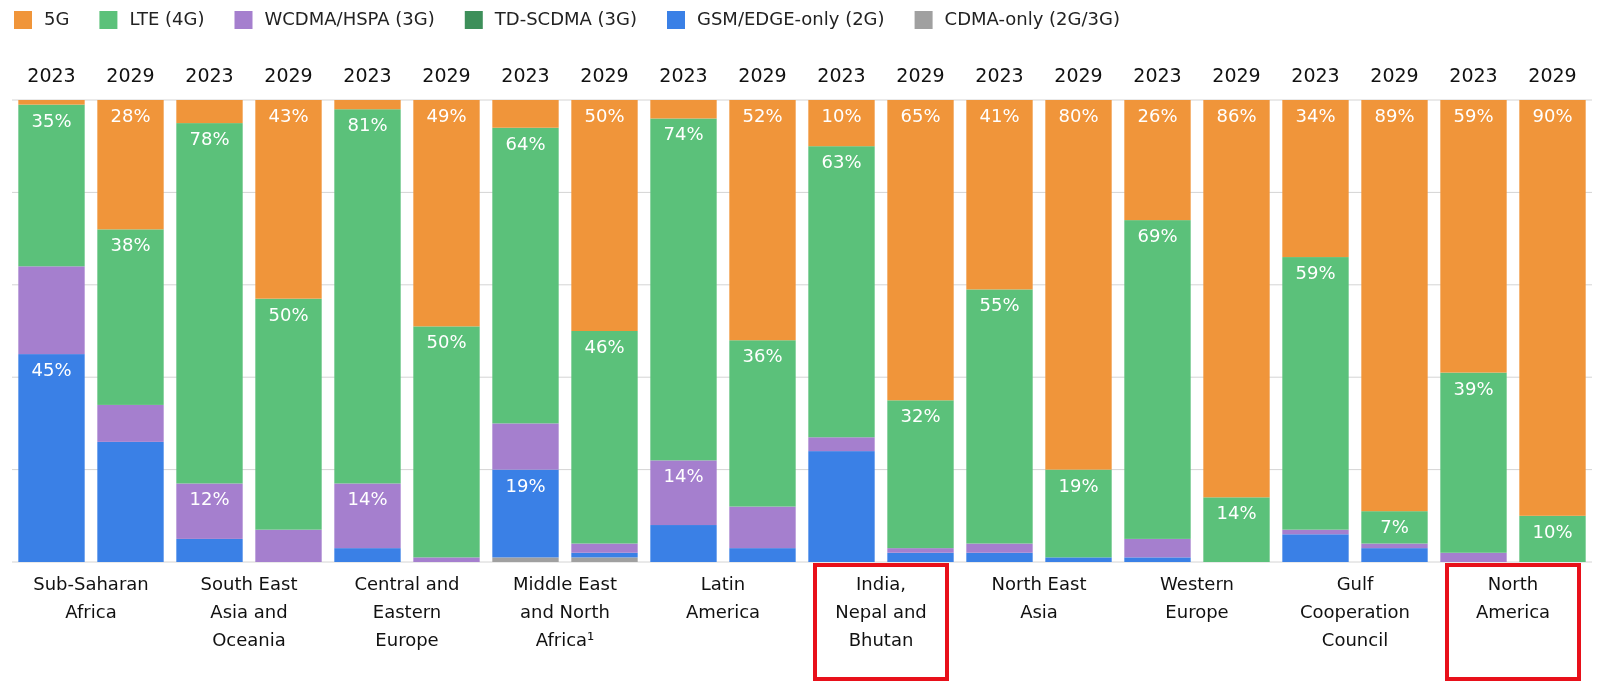 The height and width of the screenshot is (683, 1603). I want to click on legend-label: 5G, so click(57, 18).